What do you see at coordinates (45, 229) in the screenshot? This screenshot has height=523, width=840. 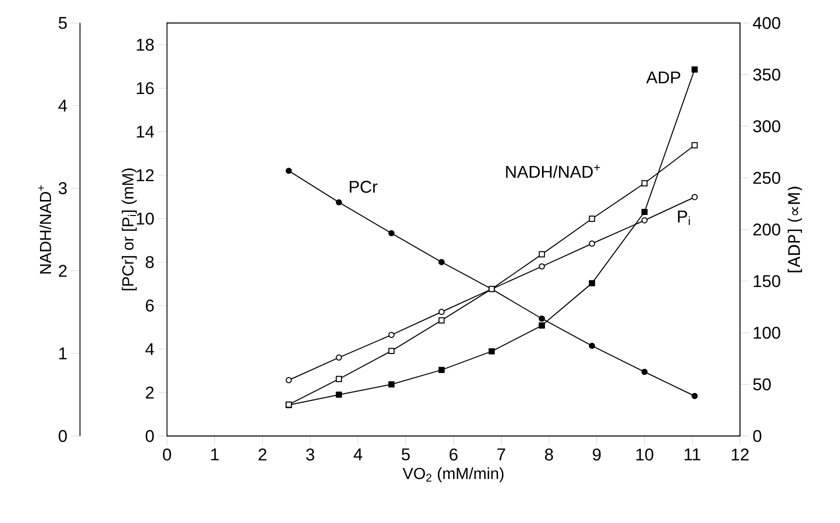 I see `y3-axis-title: NADH/NAD$^{+}$` at bounding box center [45, 229].